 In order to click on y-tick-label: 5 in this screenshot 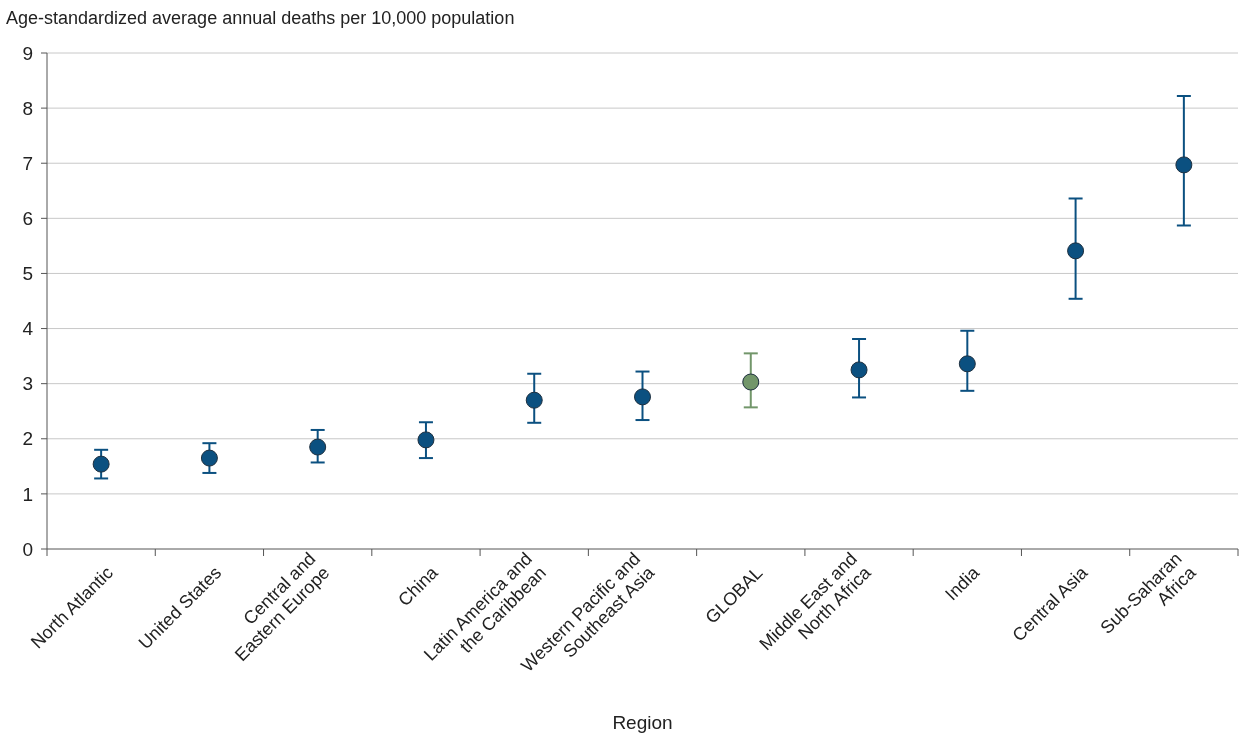, I will do `click(27, 274)`.